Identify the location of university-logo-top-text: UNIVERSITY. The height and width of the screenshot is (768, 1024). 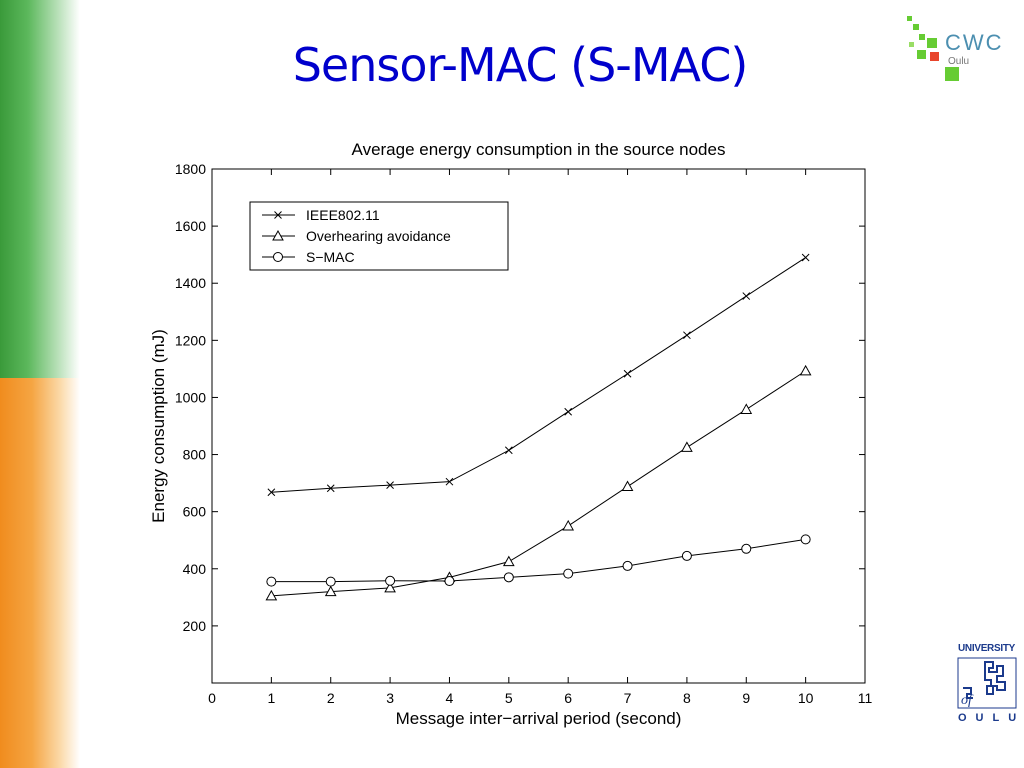
(987, 648).